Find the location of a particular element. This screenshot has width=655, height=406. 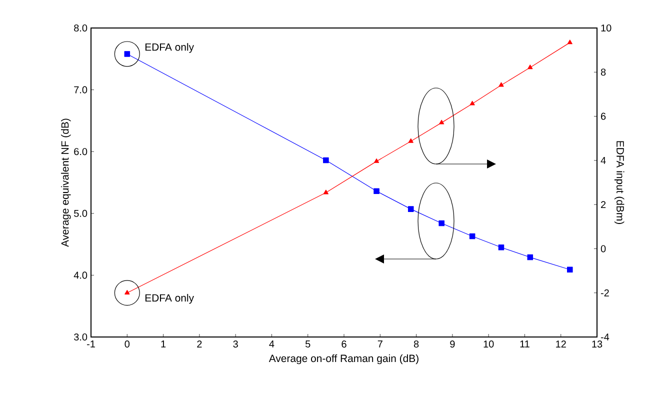

y2-tick-label: 10 is located at coordinates (606, 28).